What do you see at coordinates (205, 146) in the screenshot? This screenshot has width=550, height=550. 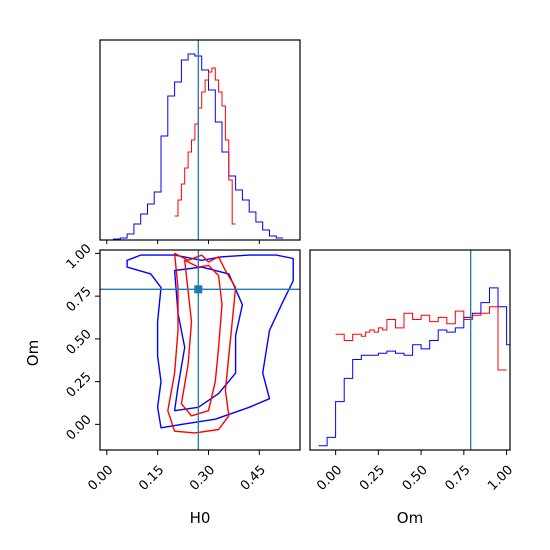 I see `h0-hist-red` at bounding box center [205, 146].